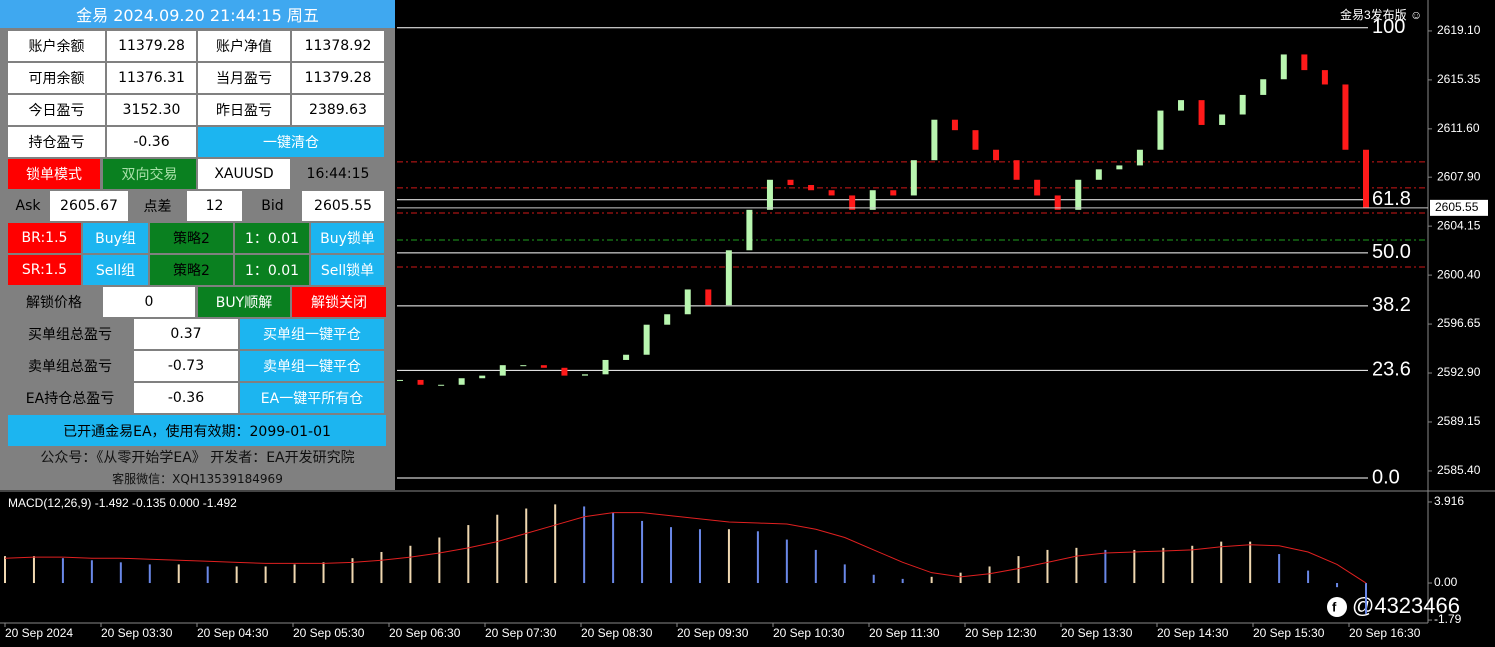 The image size is (1495, 647). Describe the element at coordinates (1459, 470) in the screenshot. I see `y-tick-label: 2585.40` at that location.